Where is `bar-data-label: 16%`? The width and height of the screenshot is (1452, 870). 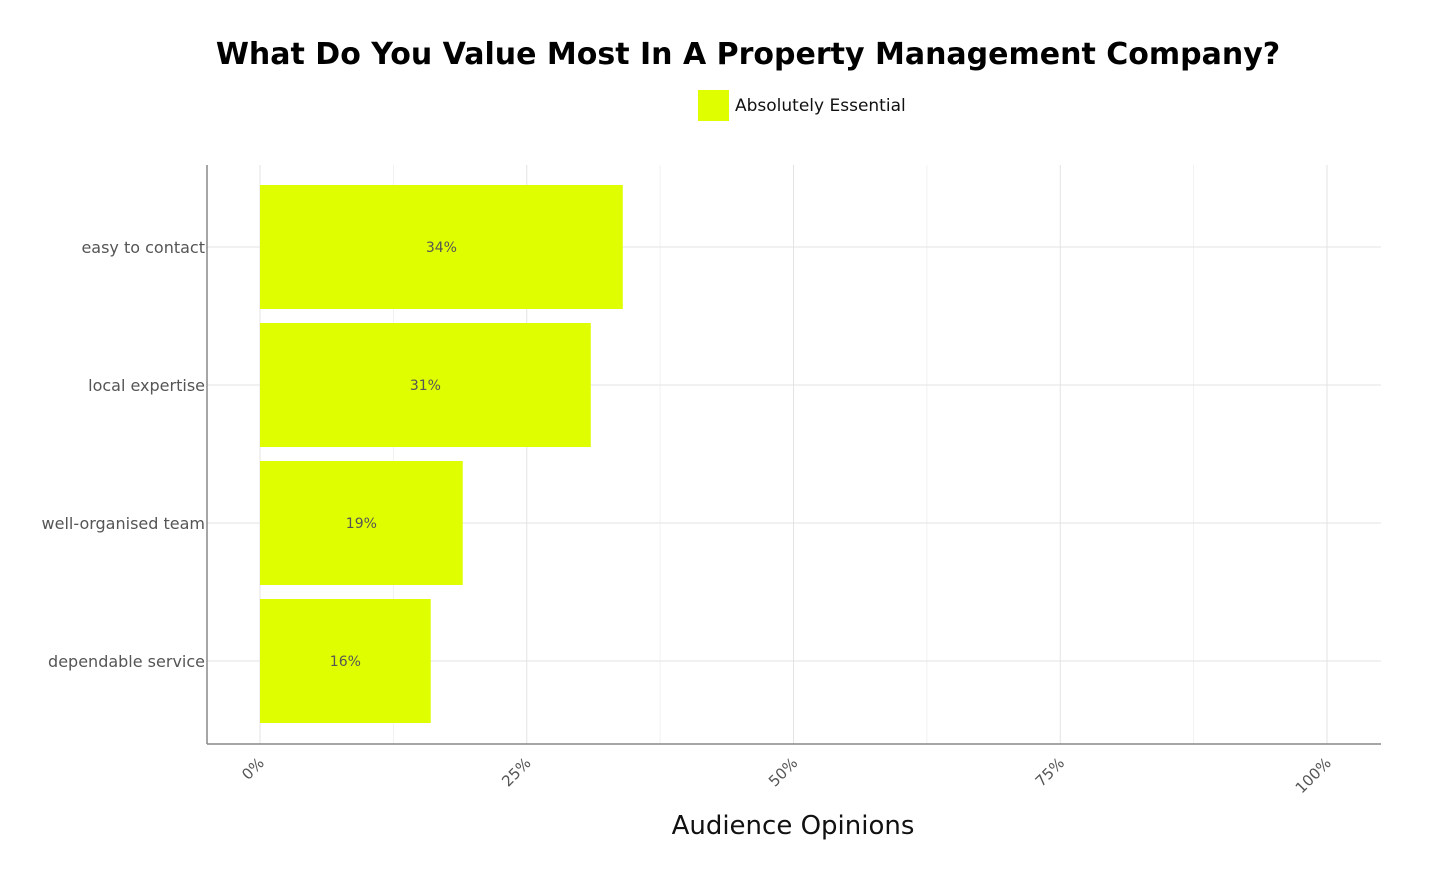
bar-data-label: 16% is located at coordinates (345, 662).